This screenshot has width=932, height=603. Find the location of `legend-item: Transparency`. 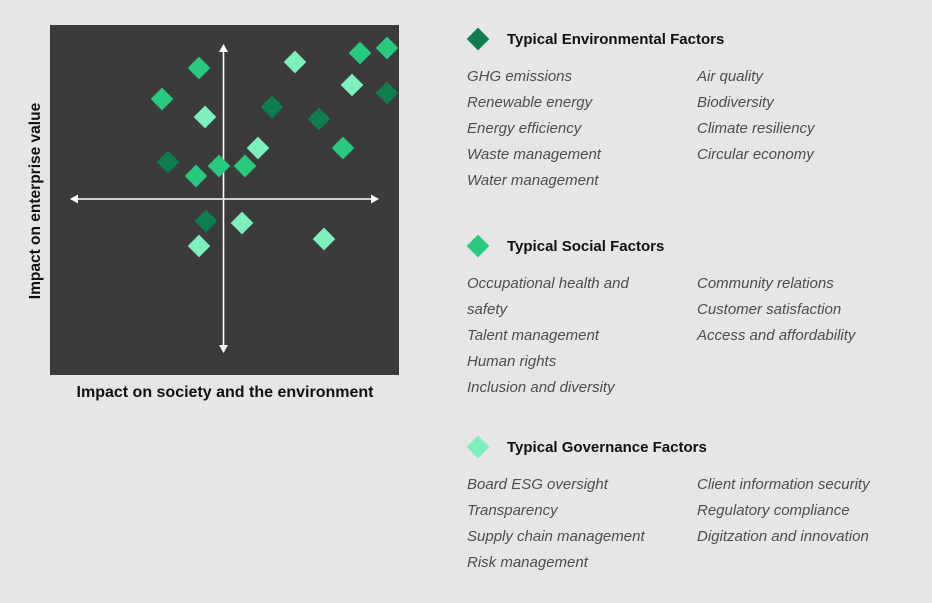

legend-item: Transparency is located at coordinates (512, 510).